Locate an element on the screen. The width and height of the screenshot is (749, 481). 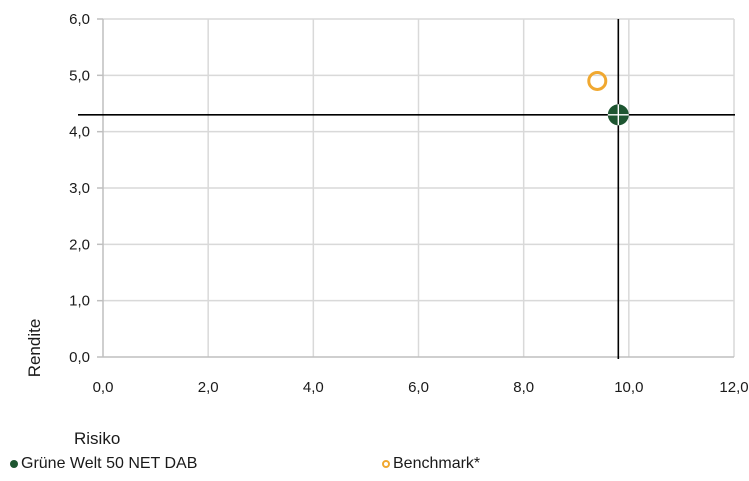
legend: Grüne Welt 50 NET DAB Benchmark* is located at coordinates (375, 466).